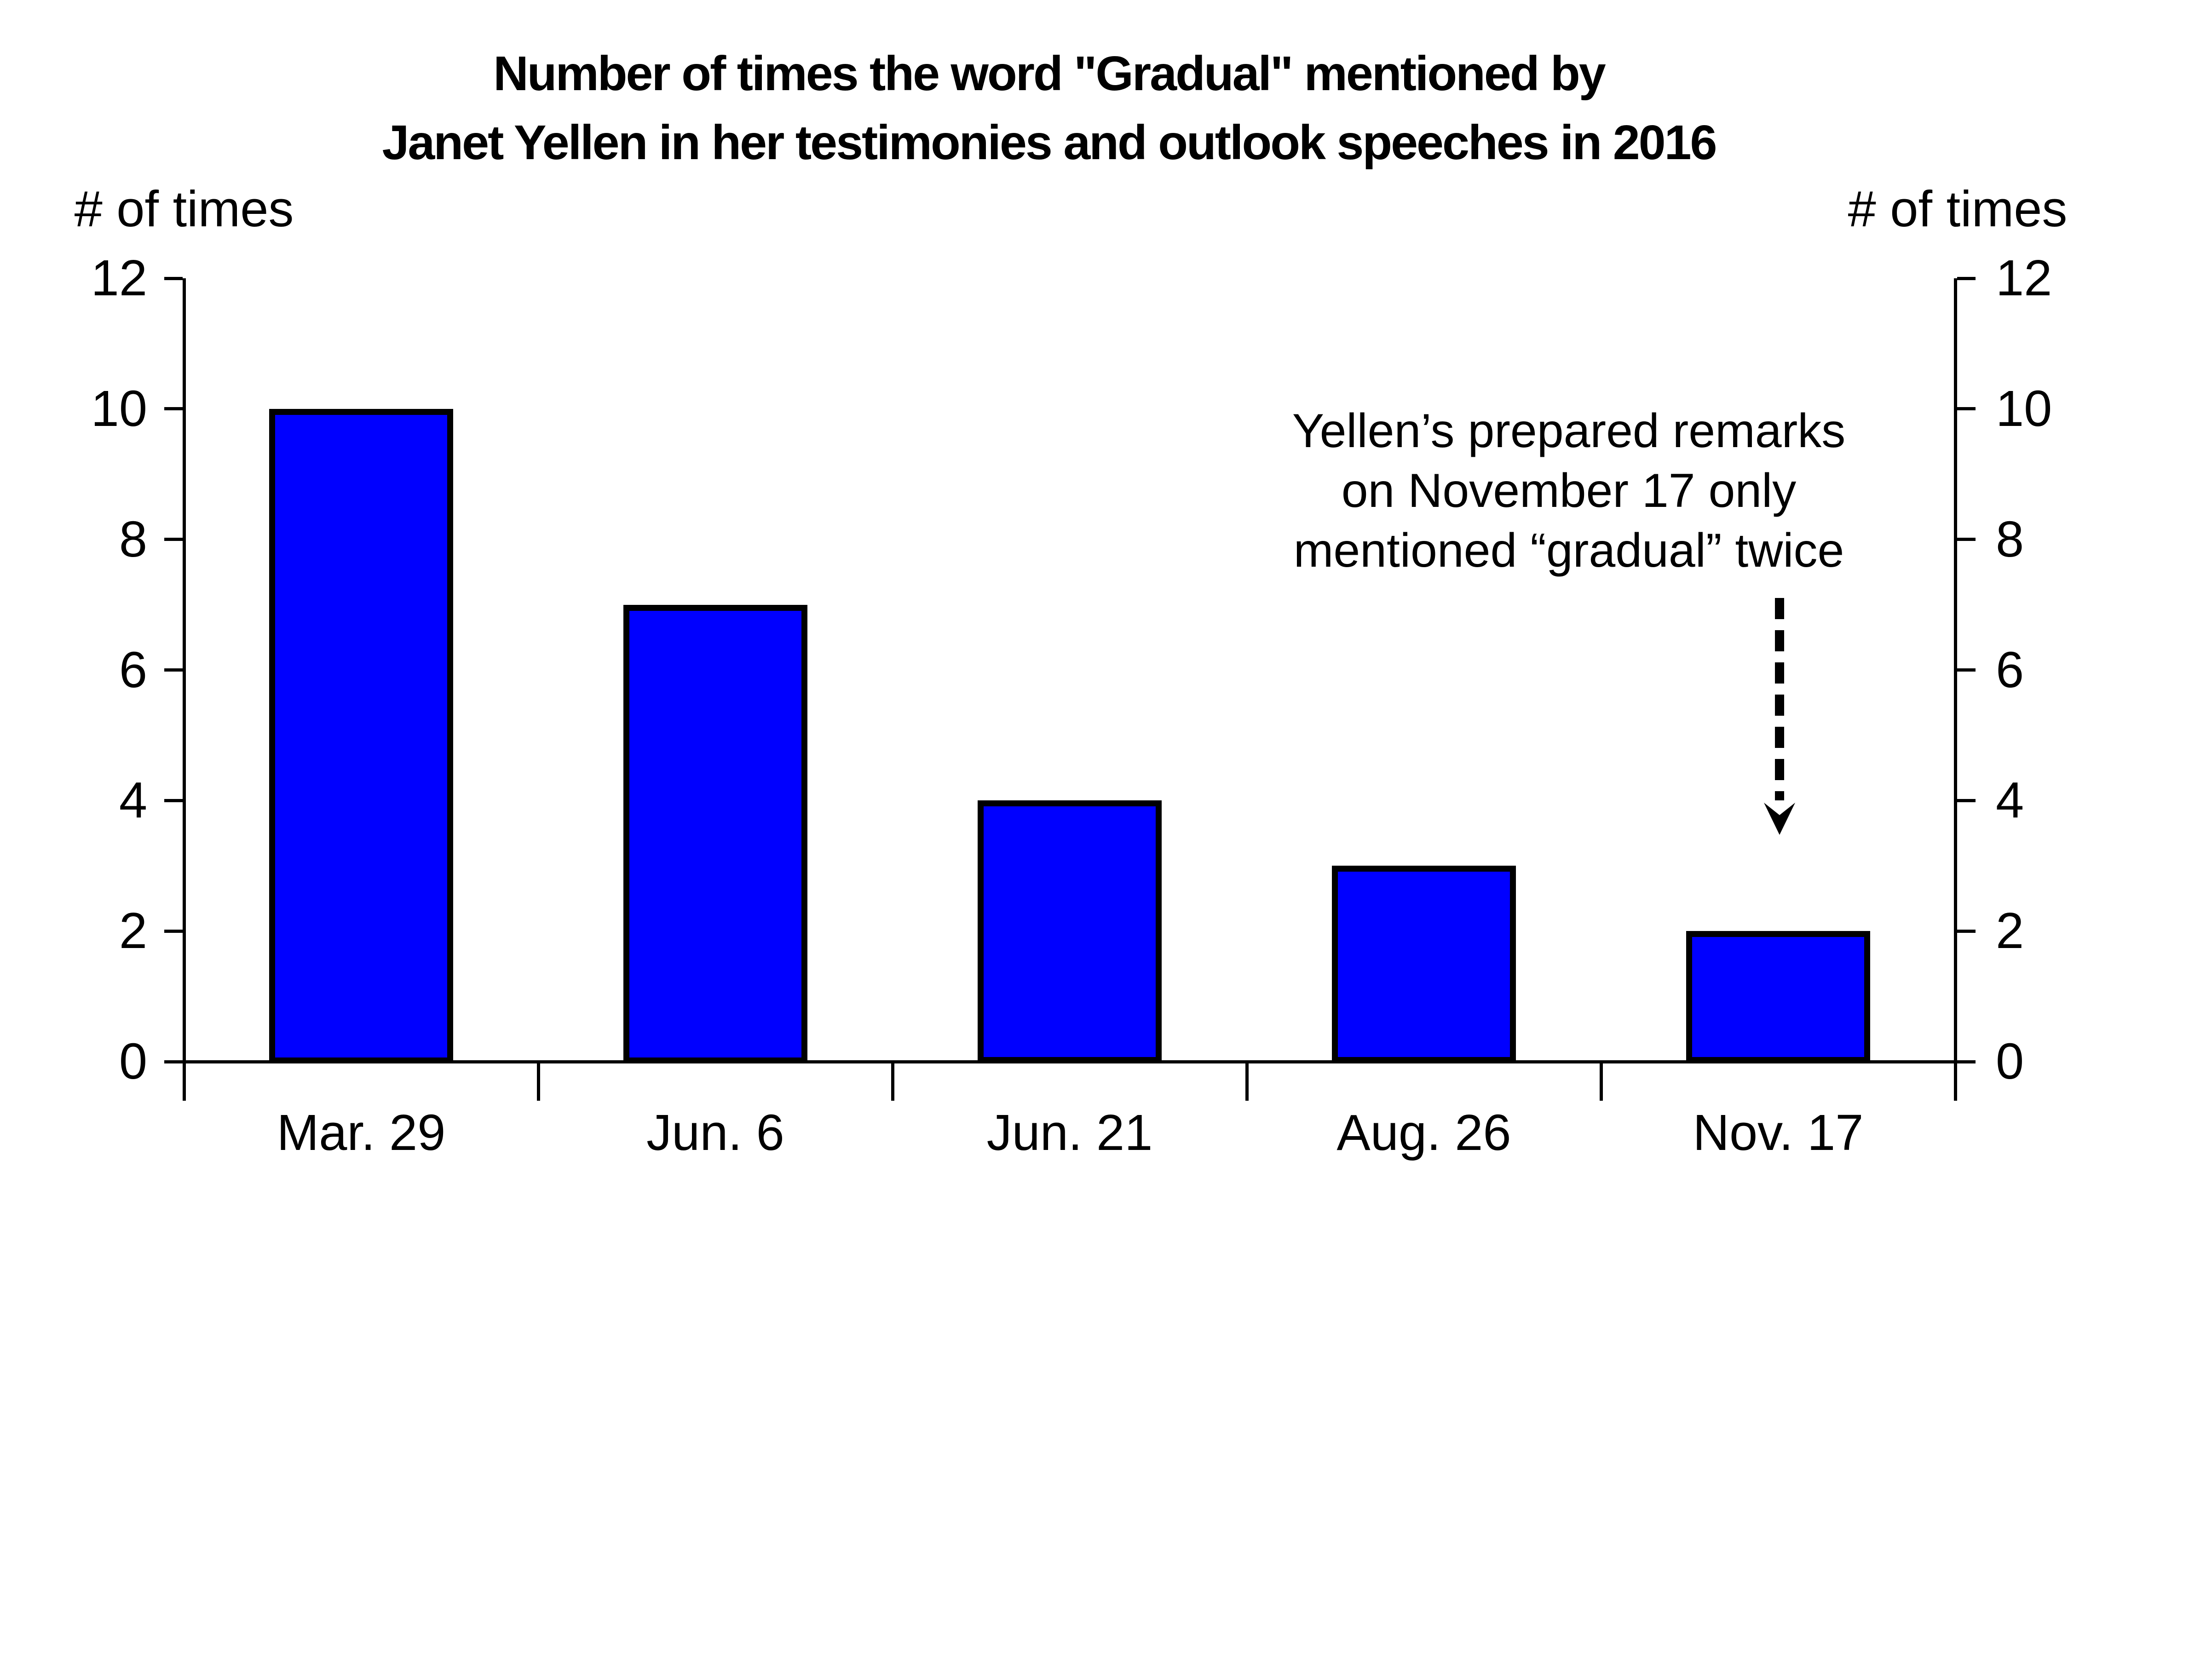 Image resolution: width=2212 pixels, height=1678 pixels. I want to click on y-tick-label-right: 2, so click(2010, 930).